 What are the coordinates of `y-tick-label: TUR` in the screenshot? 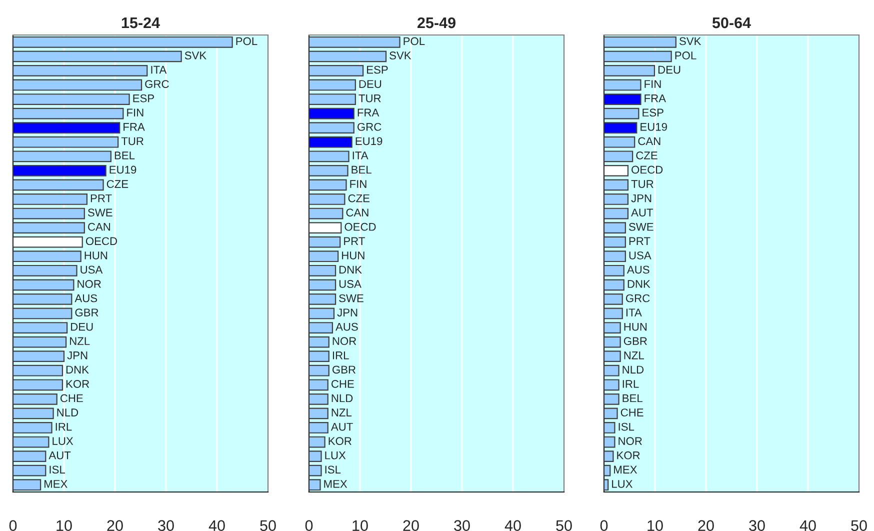 It's located at (369, 98).